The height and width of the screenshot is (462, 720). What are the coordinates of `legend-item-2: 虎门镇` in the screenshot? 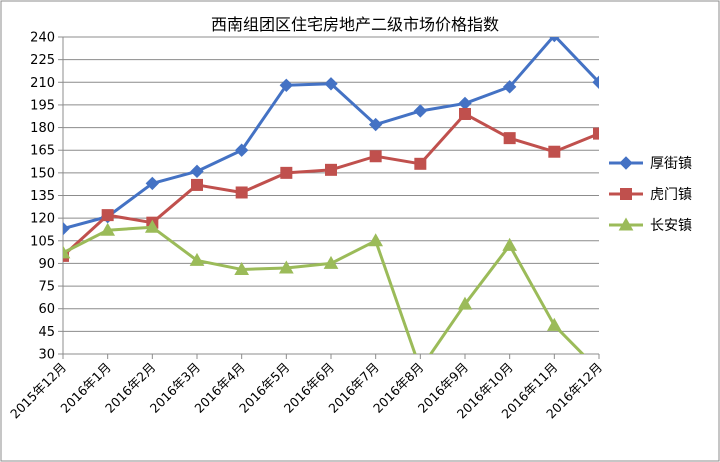 It's located at (650, 195).